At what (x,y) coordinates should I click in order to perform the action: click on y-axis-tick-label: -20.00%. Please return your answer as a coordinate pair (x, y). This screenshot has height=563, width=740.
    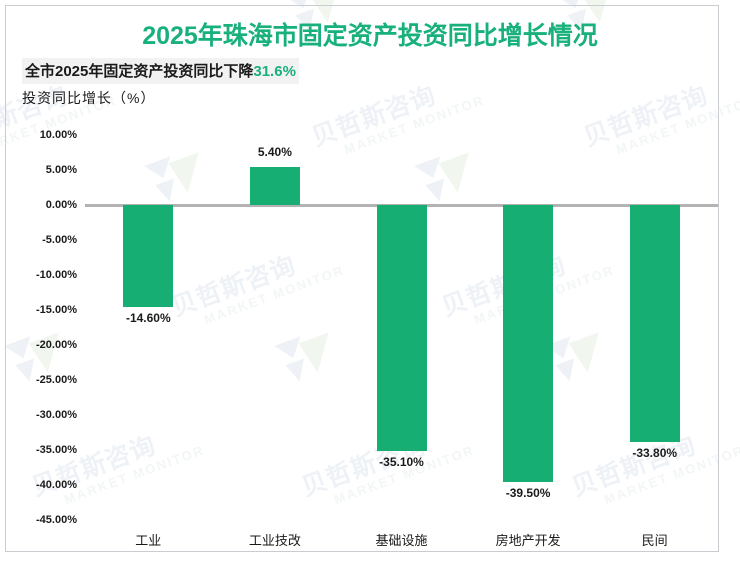
    Looking at the image, I should click on (56, 345).